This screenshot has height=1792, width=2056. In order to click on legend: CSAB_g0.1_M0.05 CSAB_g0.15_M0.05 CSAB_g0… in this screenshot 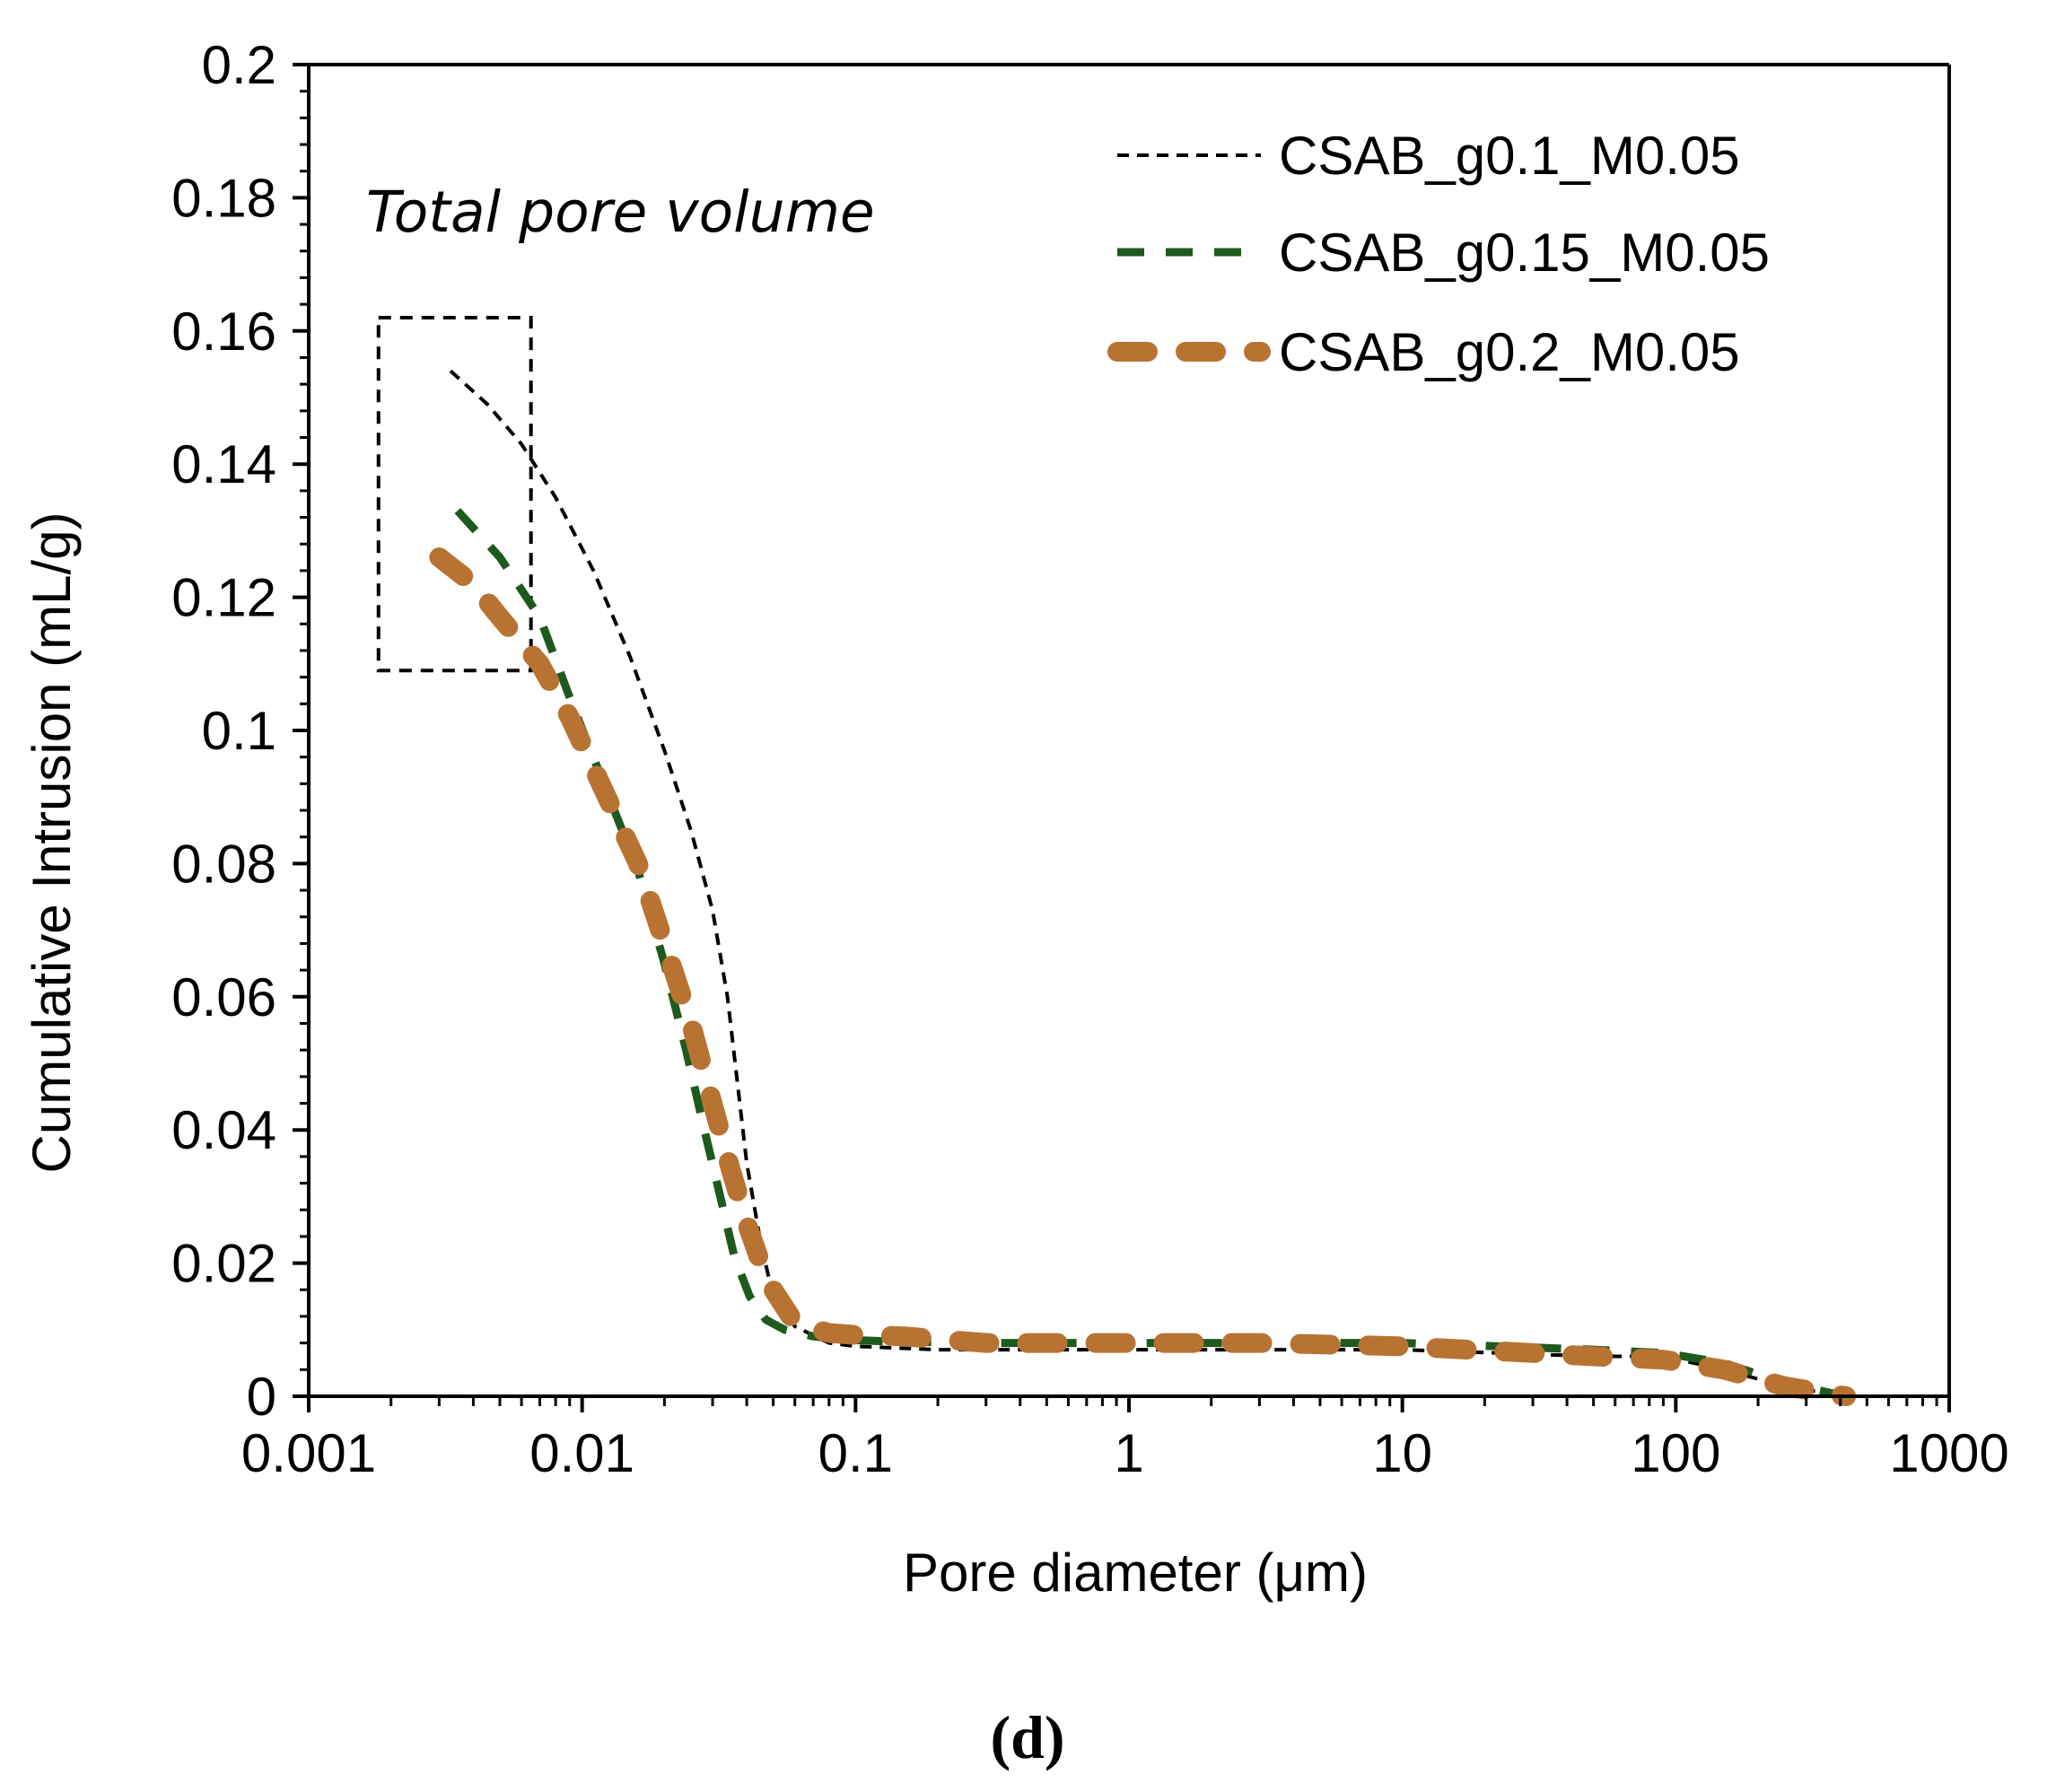, I will do `click(1438, 254)`.